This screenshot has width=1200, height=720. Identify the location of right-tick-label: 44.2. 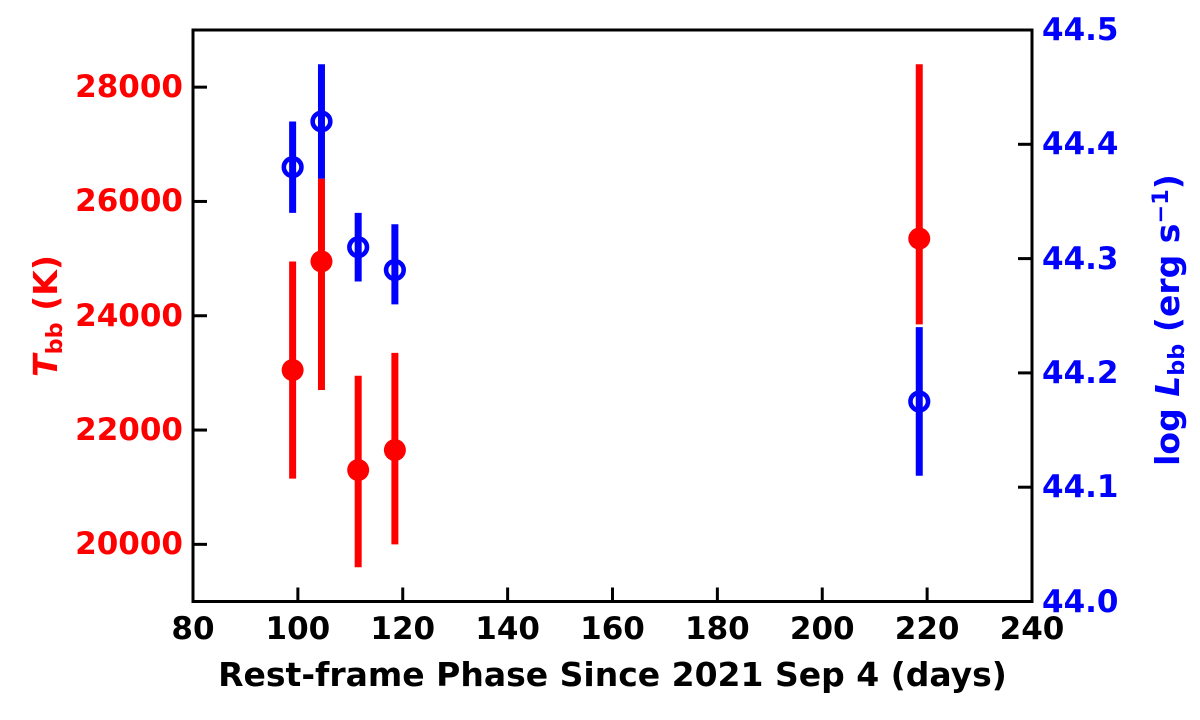
(1080, 372).